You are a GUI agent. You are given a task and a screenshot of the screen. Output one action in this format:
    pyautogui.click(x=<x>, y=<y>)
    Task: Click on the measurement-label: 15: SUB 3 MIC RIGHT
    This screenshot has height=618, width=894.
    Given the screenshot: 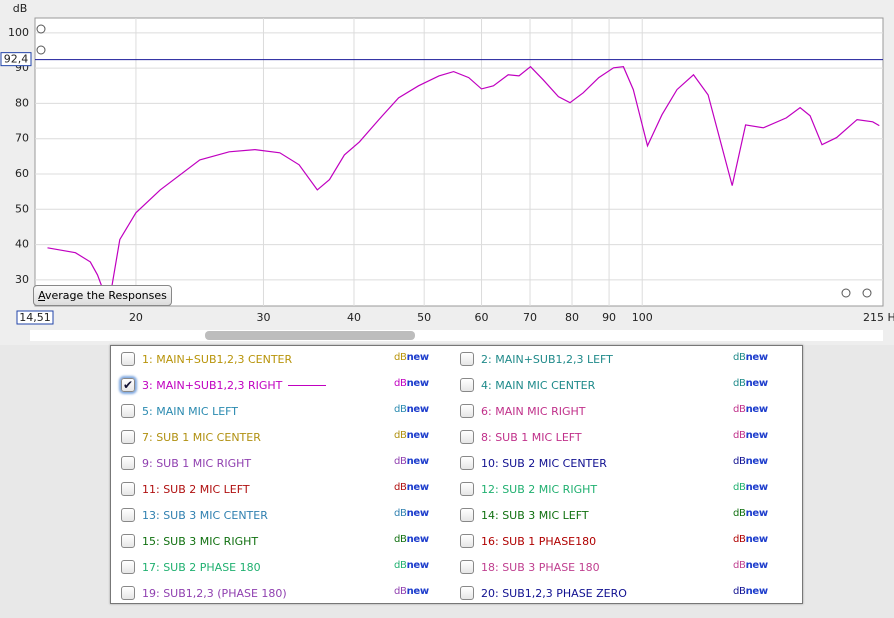 What is the action you would take?
    pyautogui.click(x=200, y=541)
    